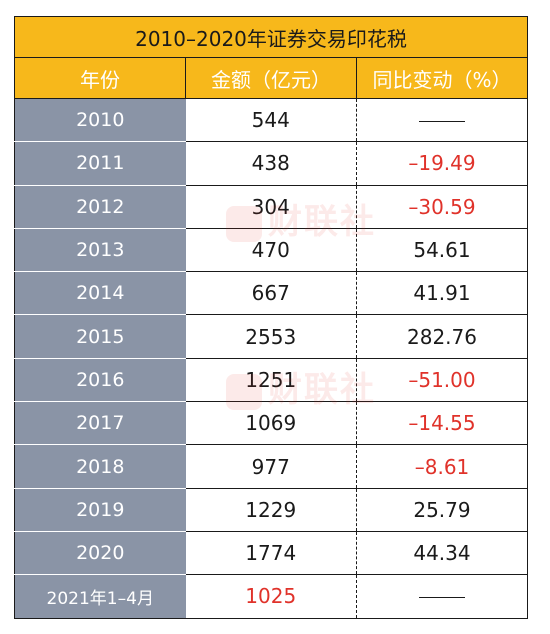 The image size is (550, 634). I want to click on table-row: 2021年1–4月 1025, so click(271, 596).